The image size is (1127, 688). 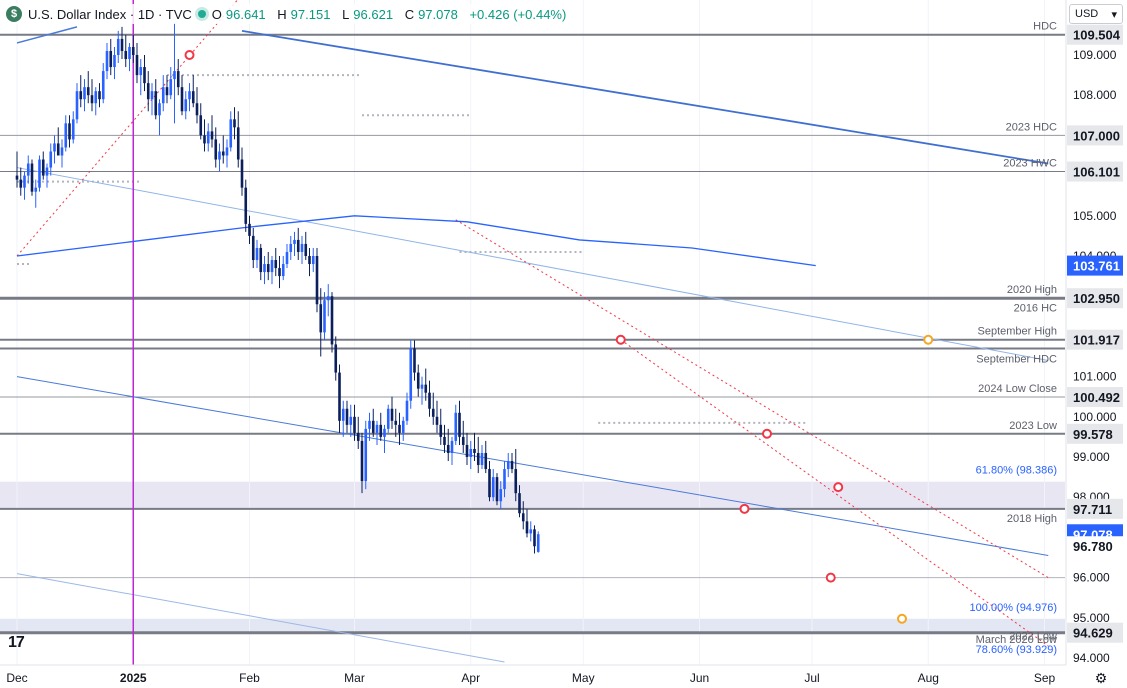 What do you see at coordinates (1096, 135) in the screenshot?
I see `price-badge-label: 107.000` at bounding box center [1096, 135].